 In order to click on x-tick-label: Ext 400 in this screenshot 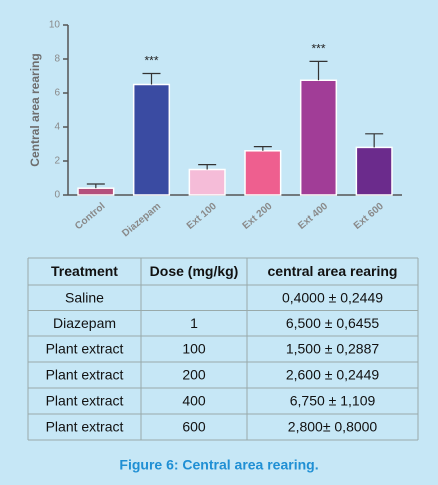, I will do `click(313, 216)`.